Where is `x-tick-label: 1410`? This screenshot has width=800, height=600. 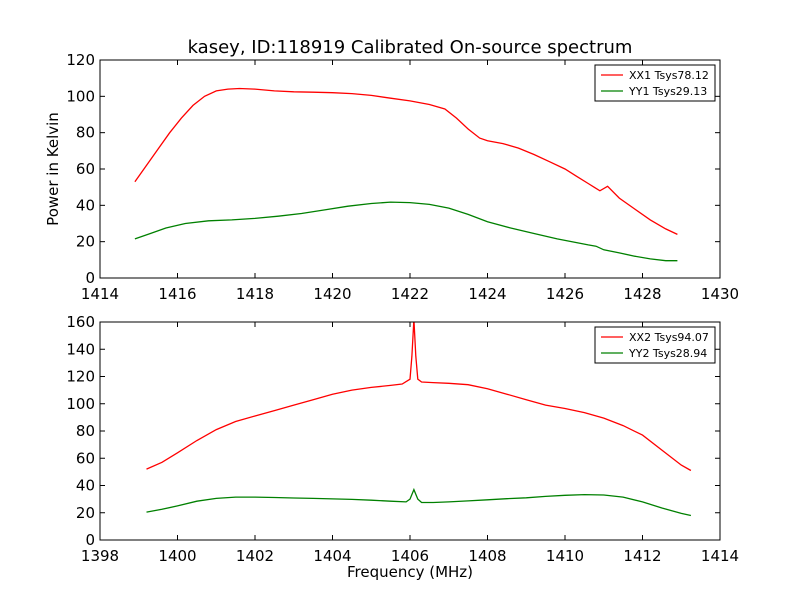
x-tick-label: 1410 is located at coordinates (565, 556).